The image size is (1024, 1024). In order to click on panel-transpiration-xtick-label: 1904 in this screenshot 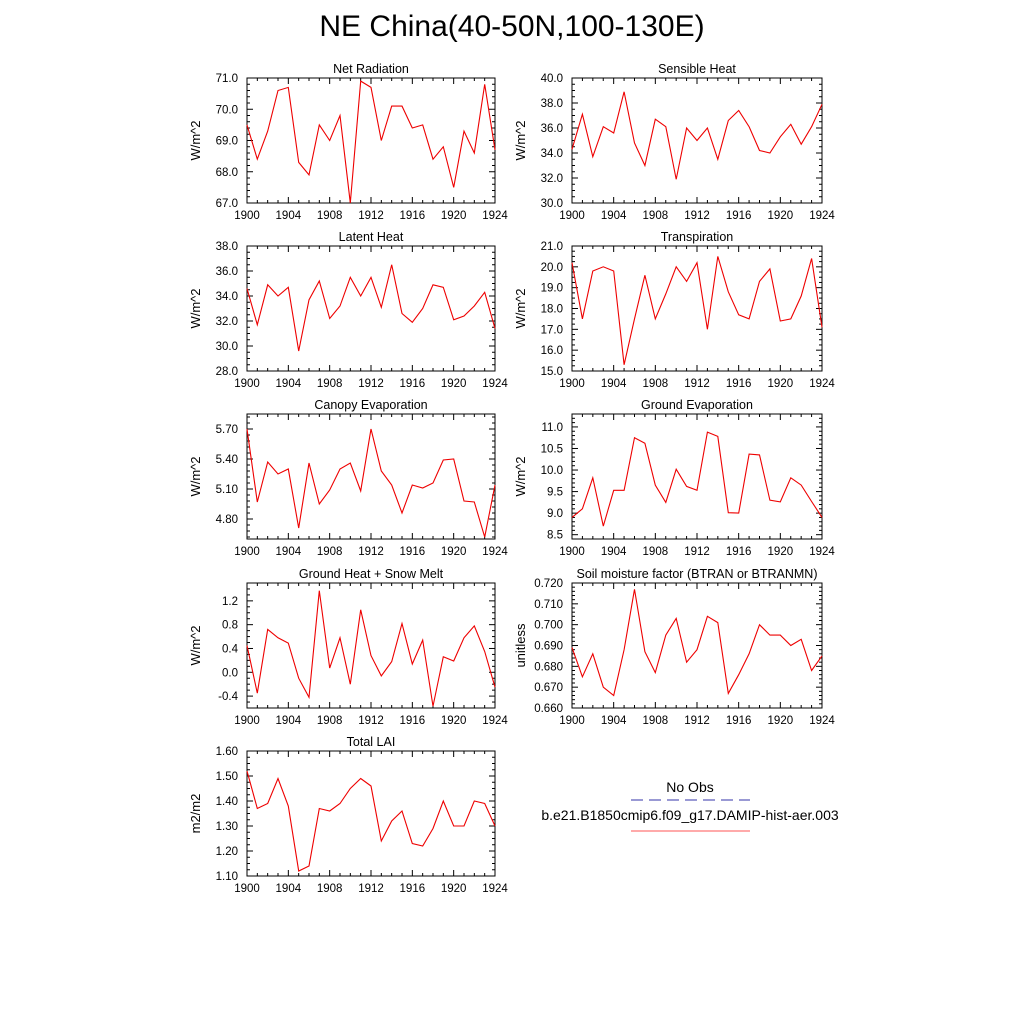, I will do `click(614, 384)`.